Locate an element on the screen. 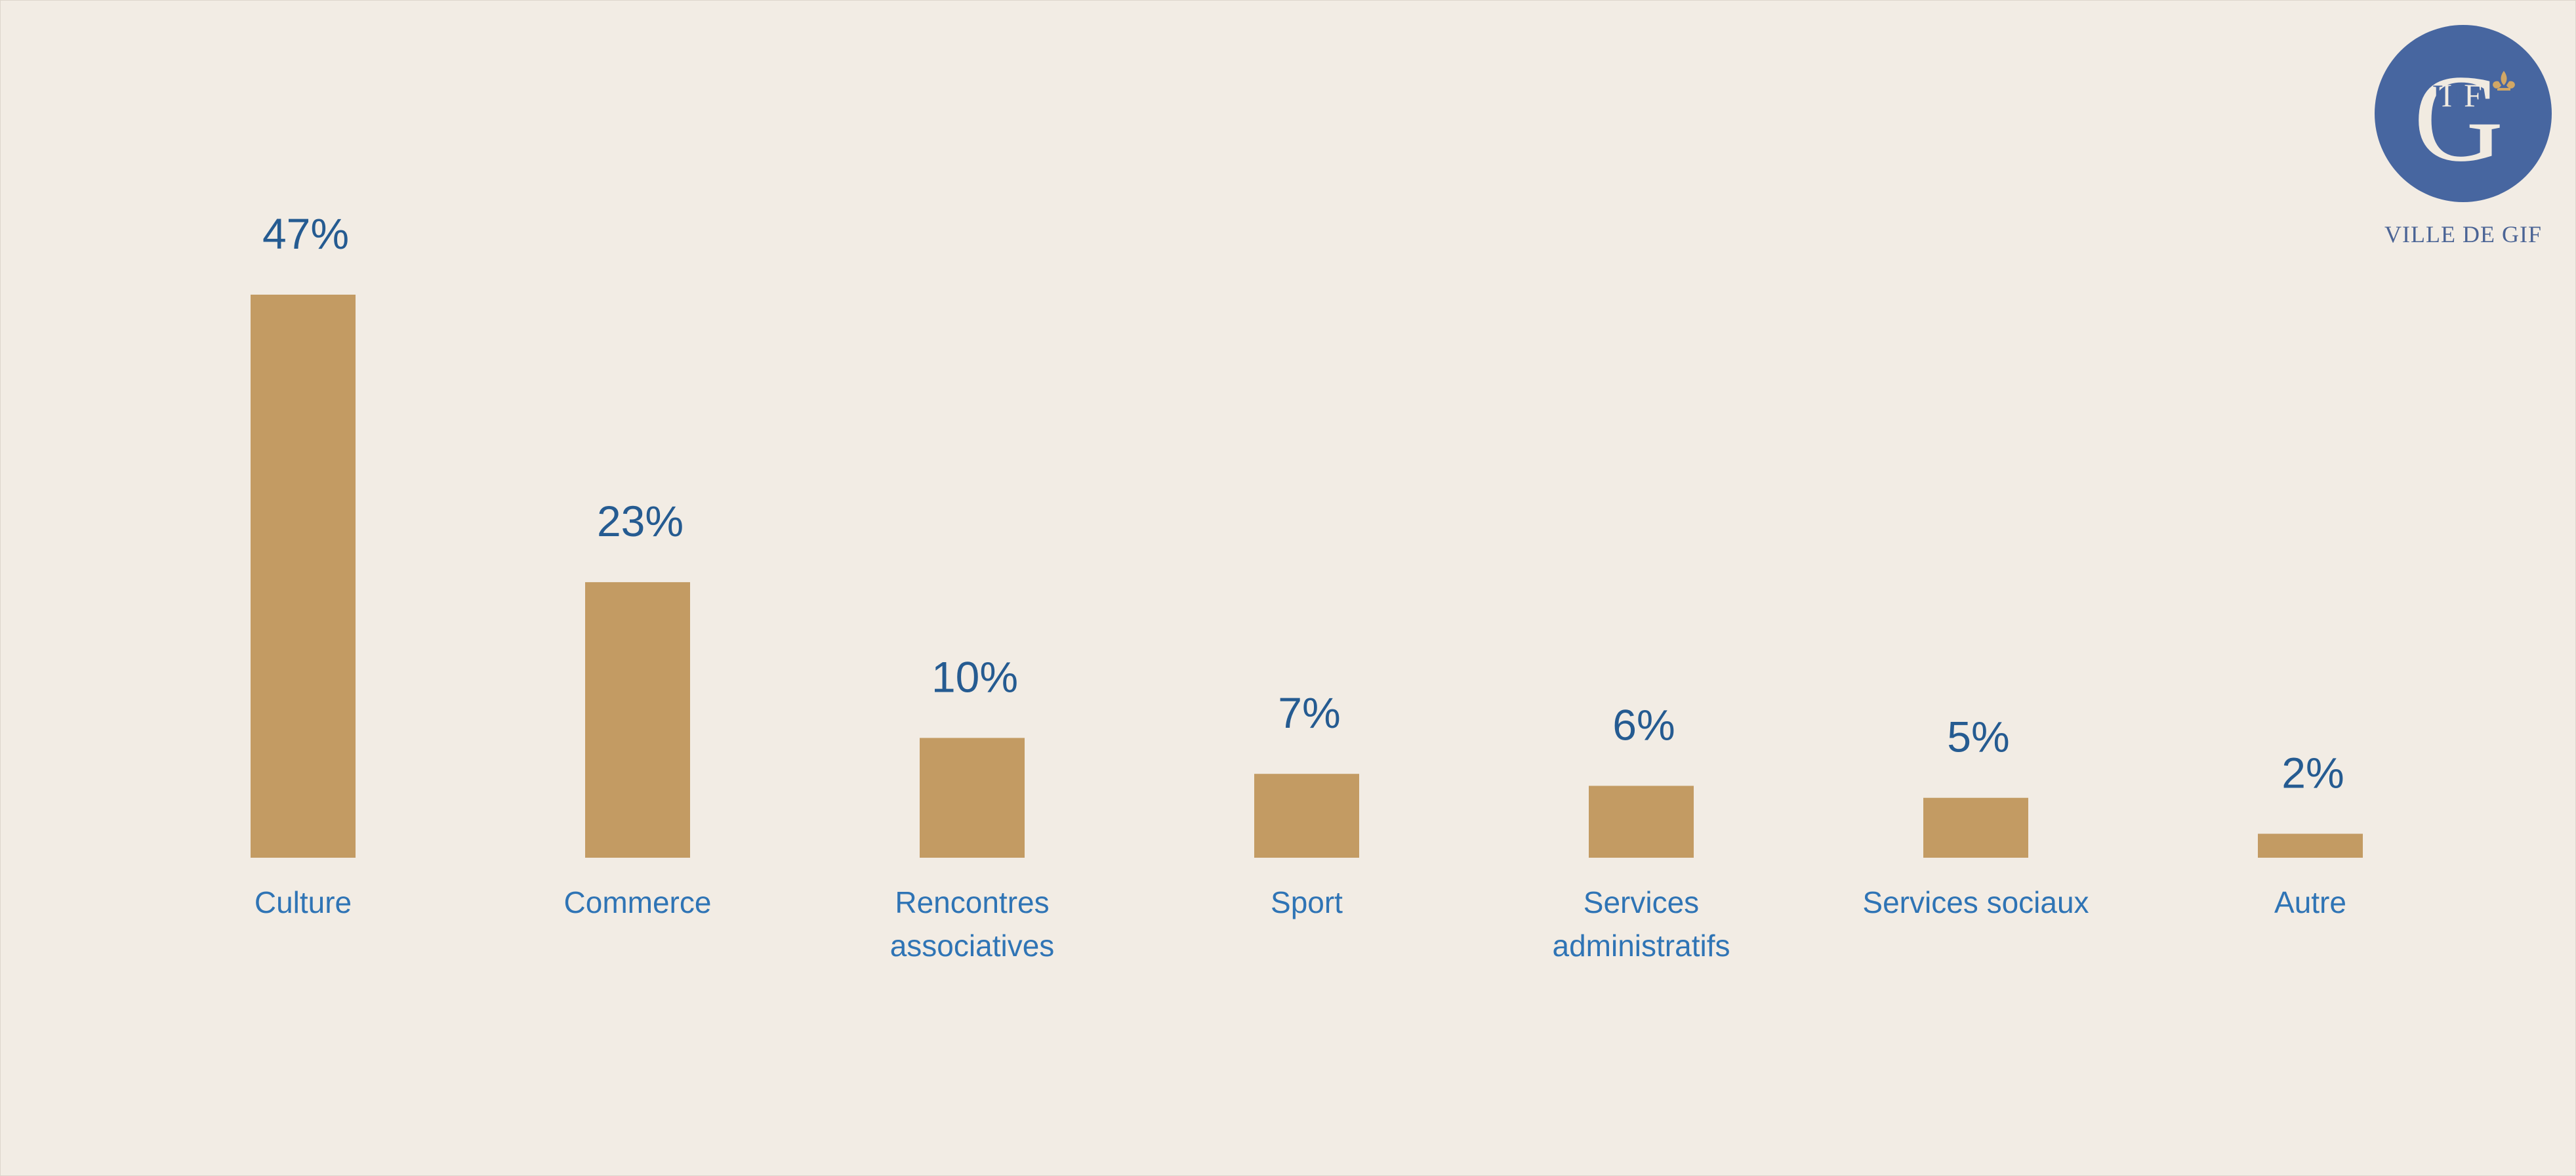 The image size is (2576, 1176). category-label: Commerce is located at coordinates (638, 902).